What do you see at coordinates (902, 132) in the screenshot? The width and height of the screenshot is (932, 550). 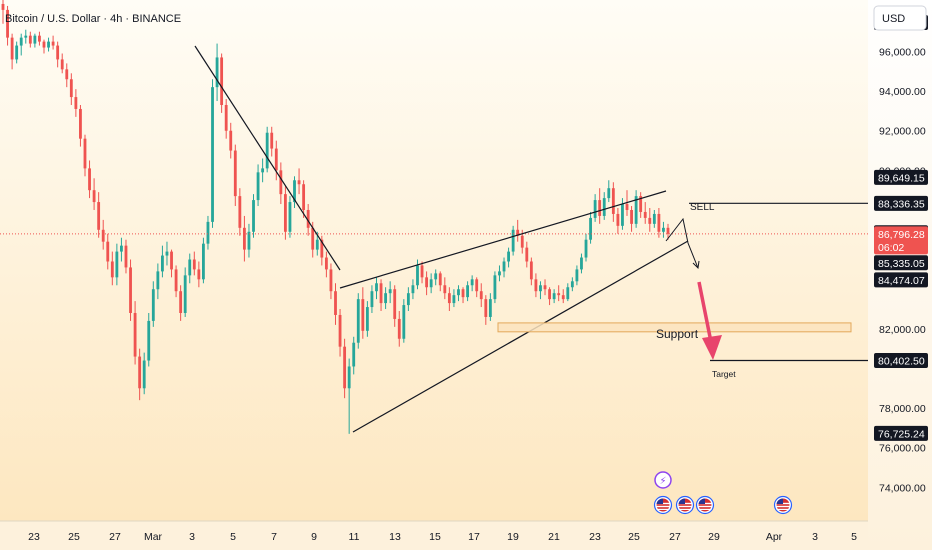 I see `y-tick-label: 92,000.00` at bounding box center [902, 132].